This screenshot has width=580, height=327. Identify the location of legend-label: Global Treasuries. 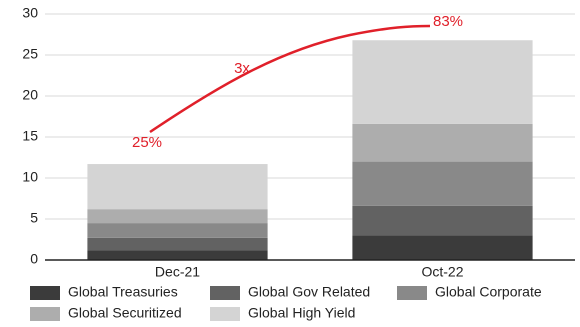
(123, 292).